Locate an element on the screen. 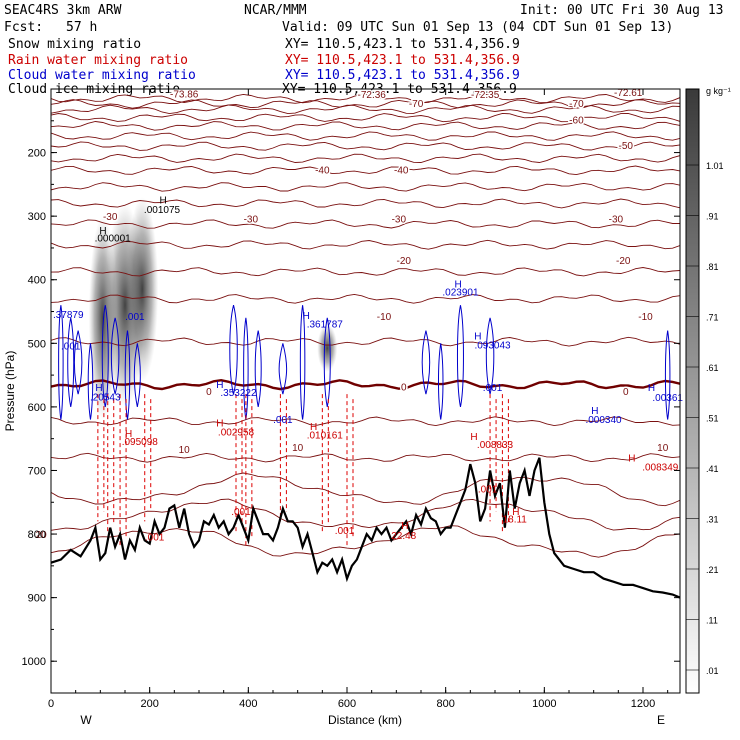 The width and height of the screenshot is (740, 740). temp-label-7: -50 is located at coordinates (626, 146).